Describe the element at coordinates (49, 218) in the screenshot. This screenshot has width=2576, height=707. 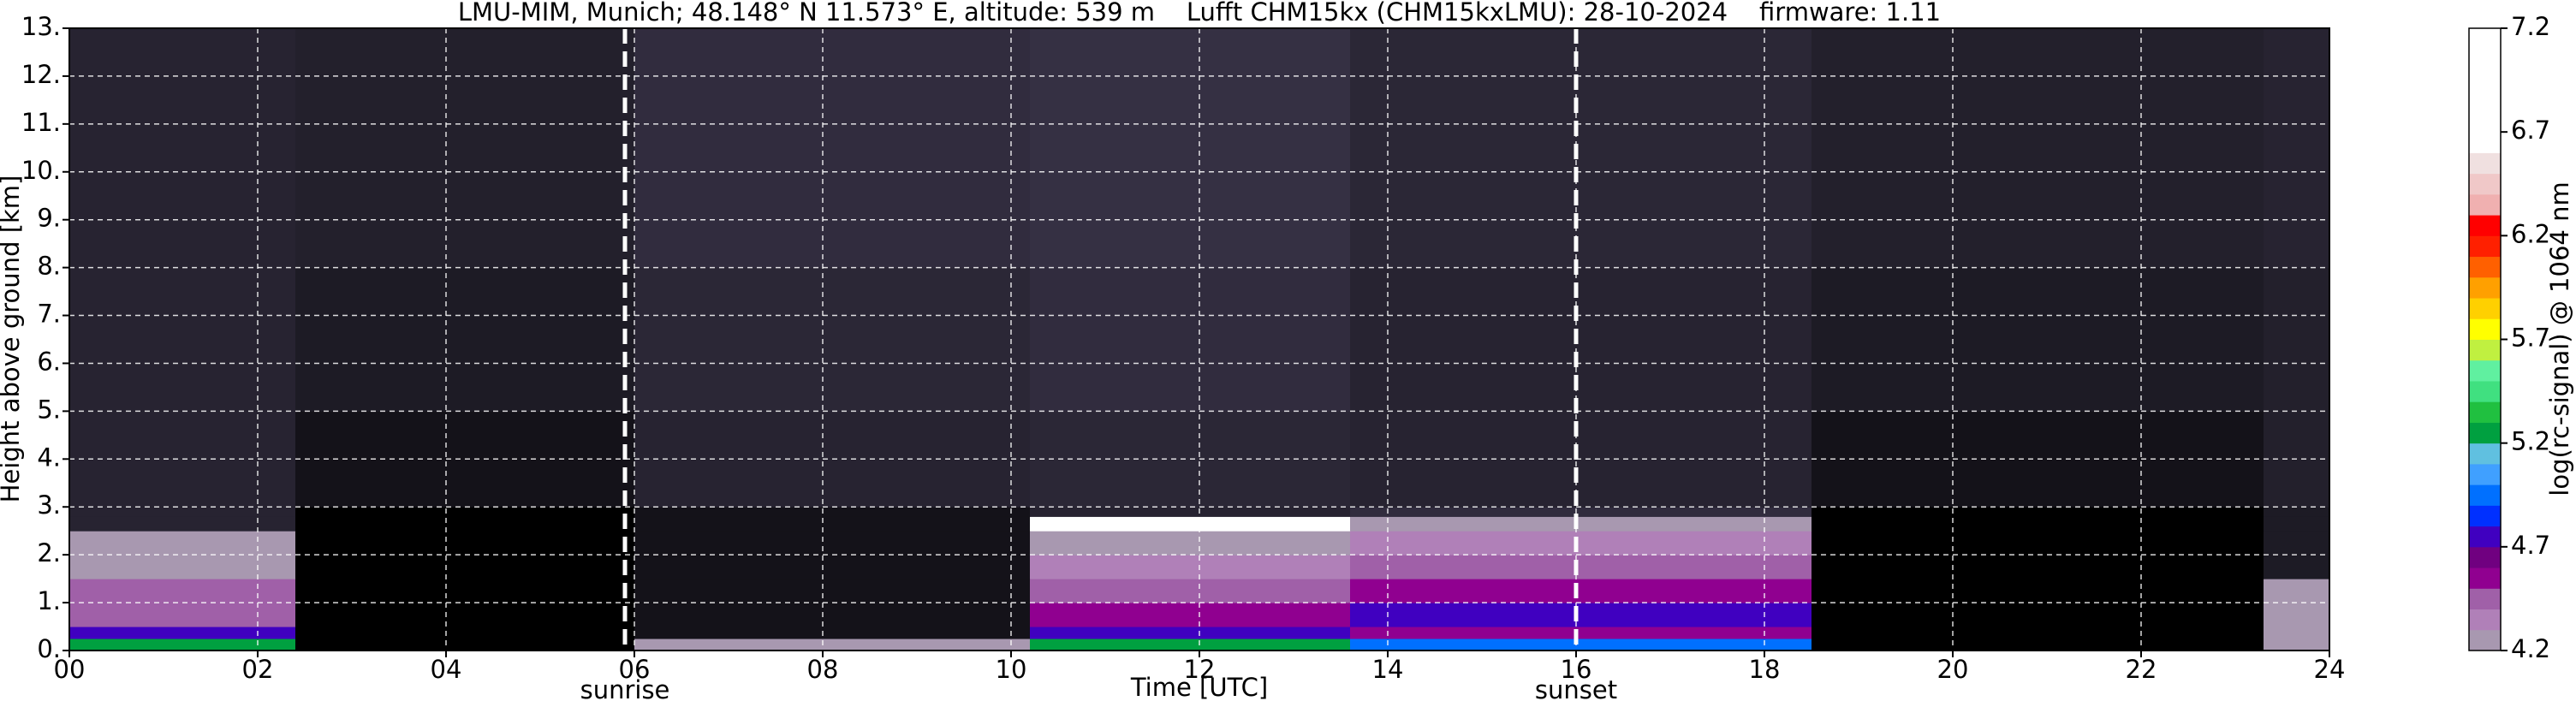
I see `y-tick-label: 9.` at that location.